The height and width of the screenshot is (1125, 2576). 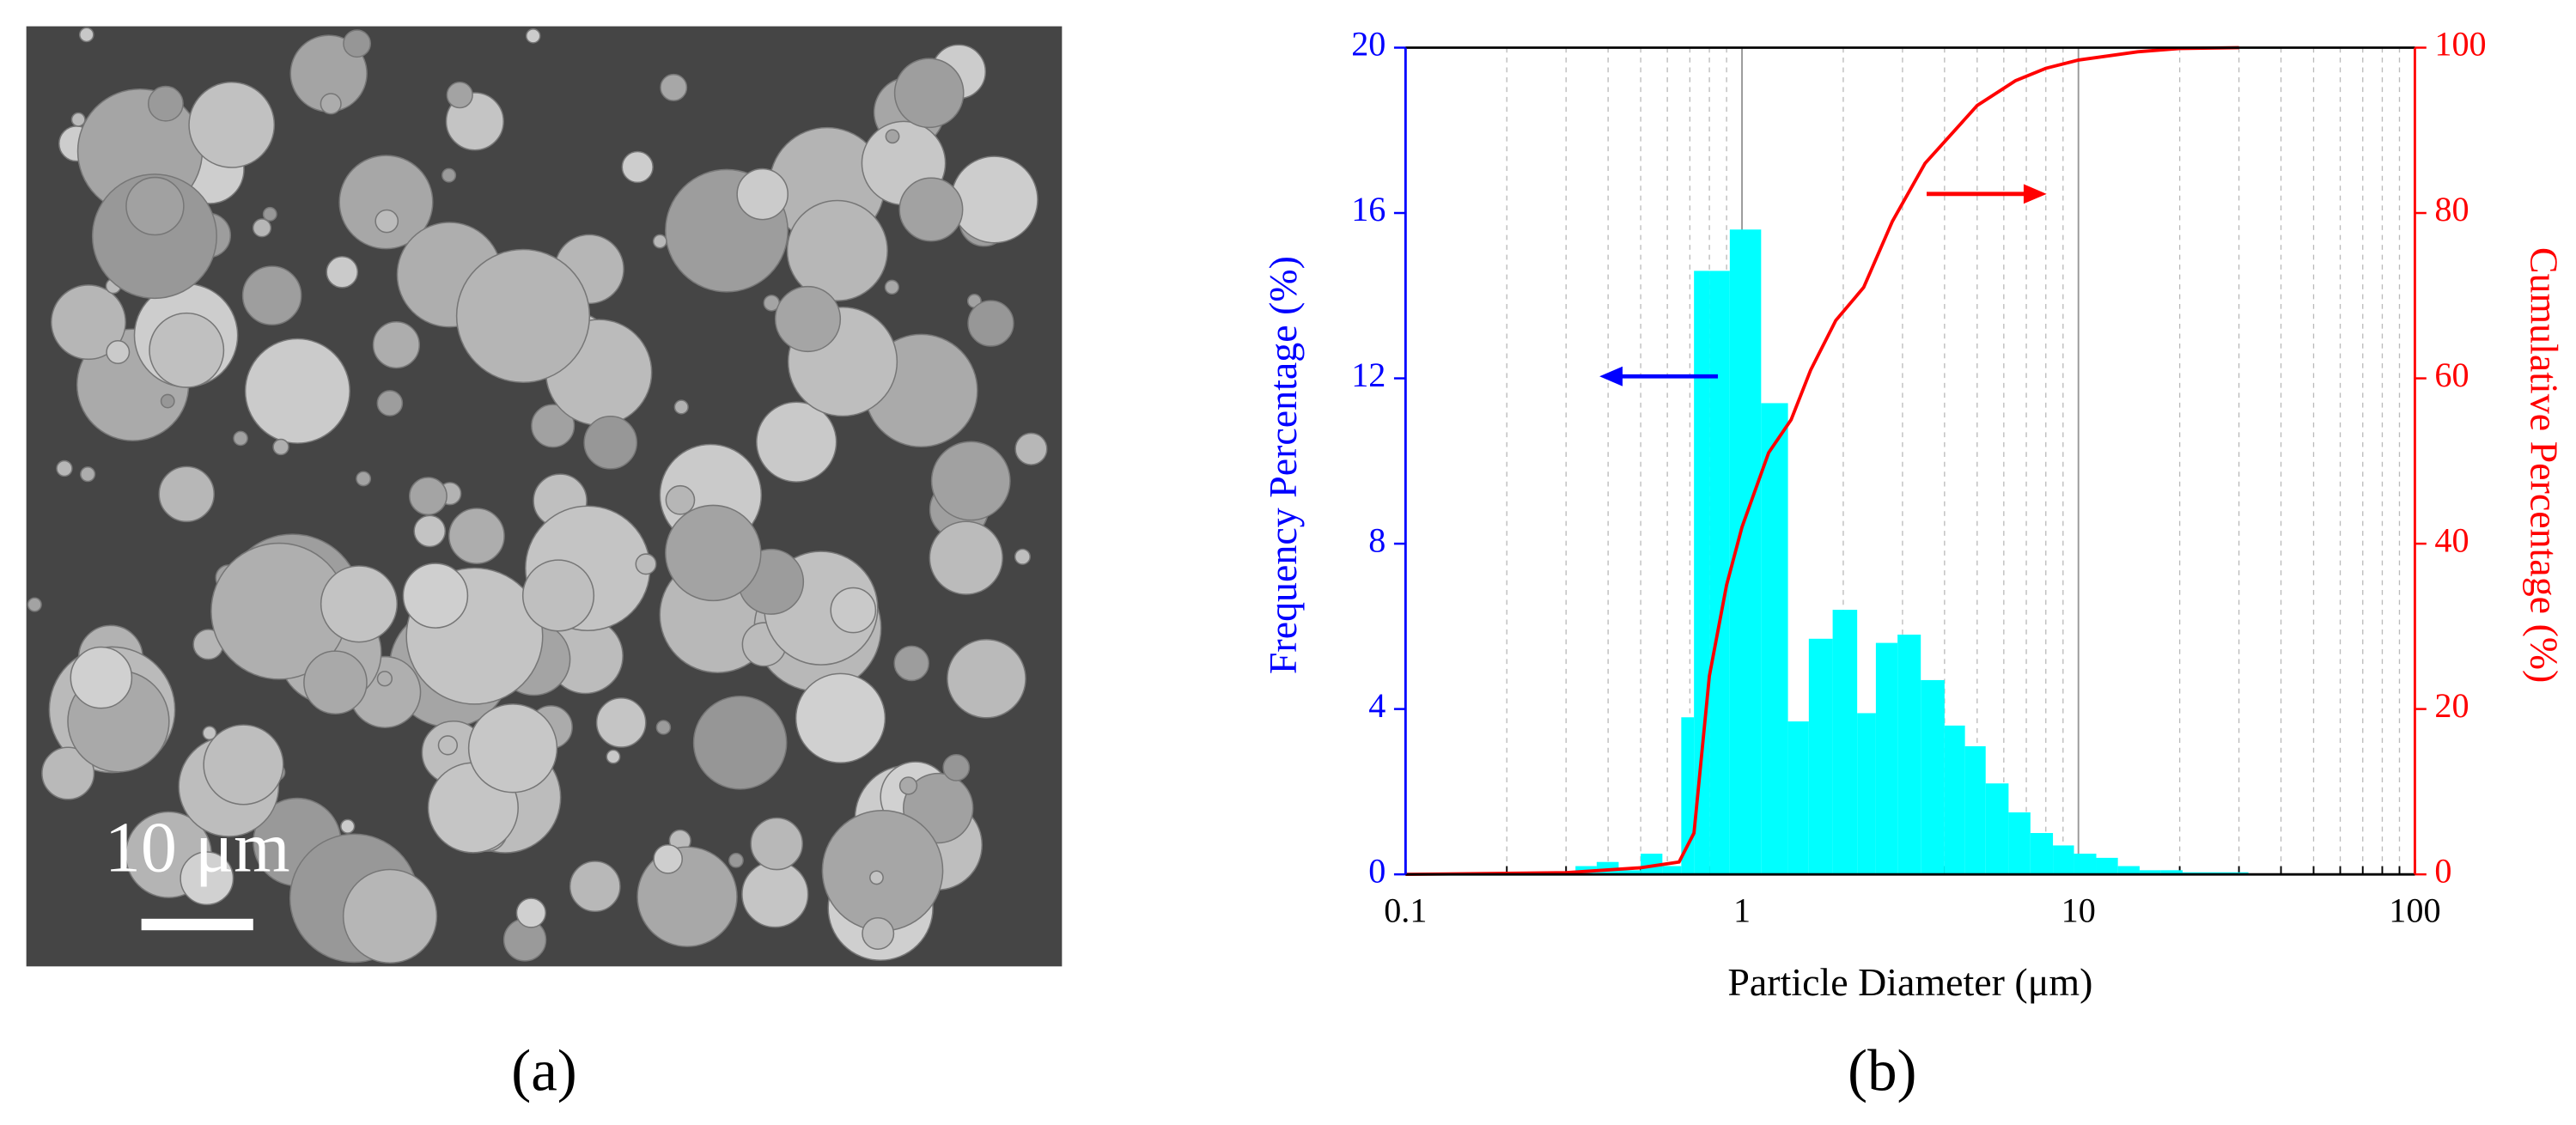 What do you see at coordinates (2544, 465) in the screenshot?
I see `y2-axis-title: Cumulative Percentage (%)` at bounding box center [2544, 465].